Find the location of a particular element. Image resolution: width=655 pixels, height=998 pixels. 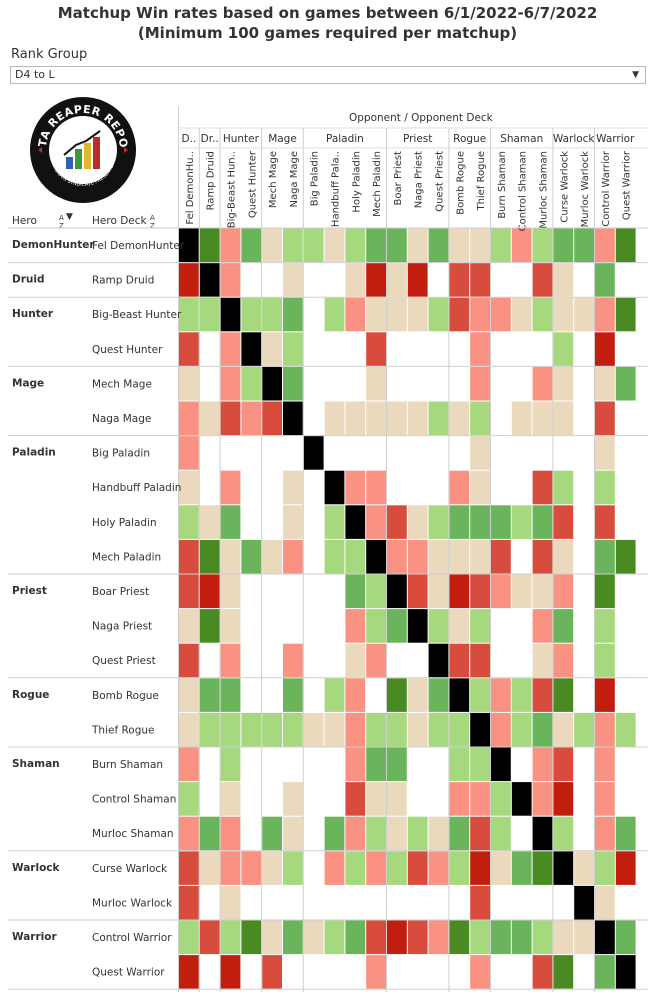

hero-class-label: Druid is located at coordinates (28, 280).